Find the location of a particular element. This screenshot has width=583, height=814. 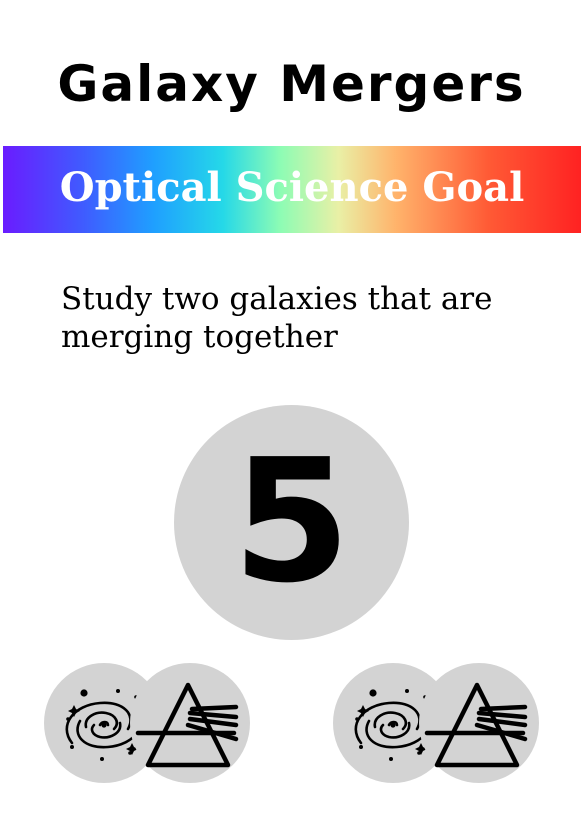

card-title: Galaxy Mergers is located at coordinates (291, 84).